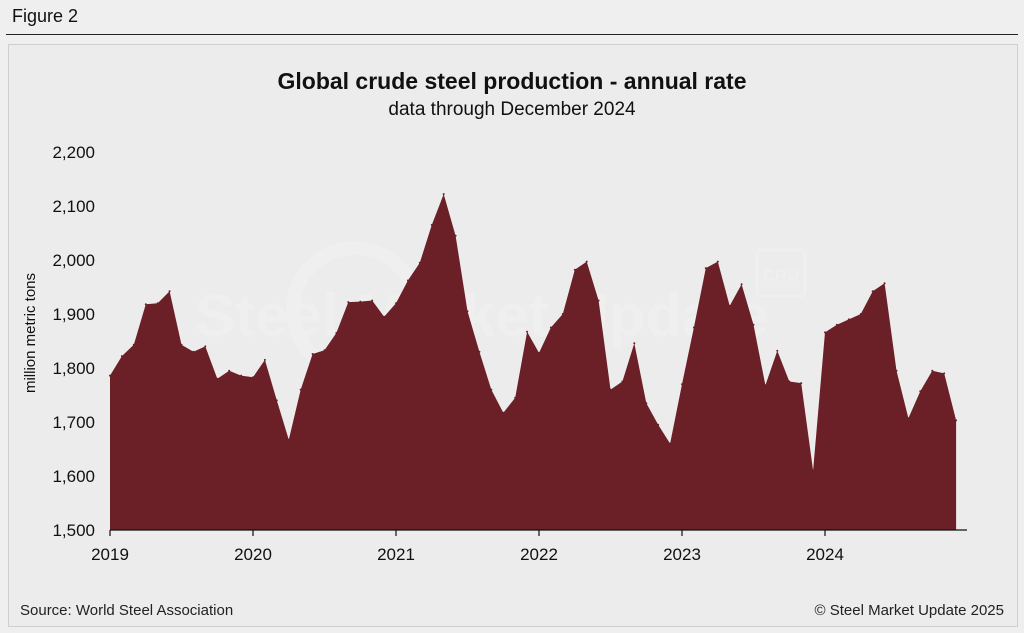 This screenshot has width=1024, height=633. I want to click on y-tick-label: 1,900, so click(73, 314).